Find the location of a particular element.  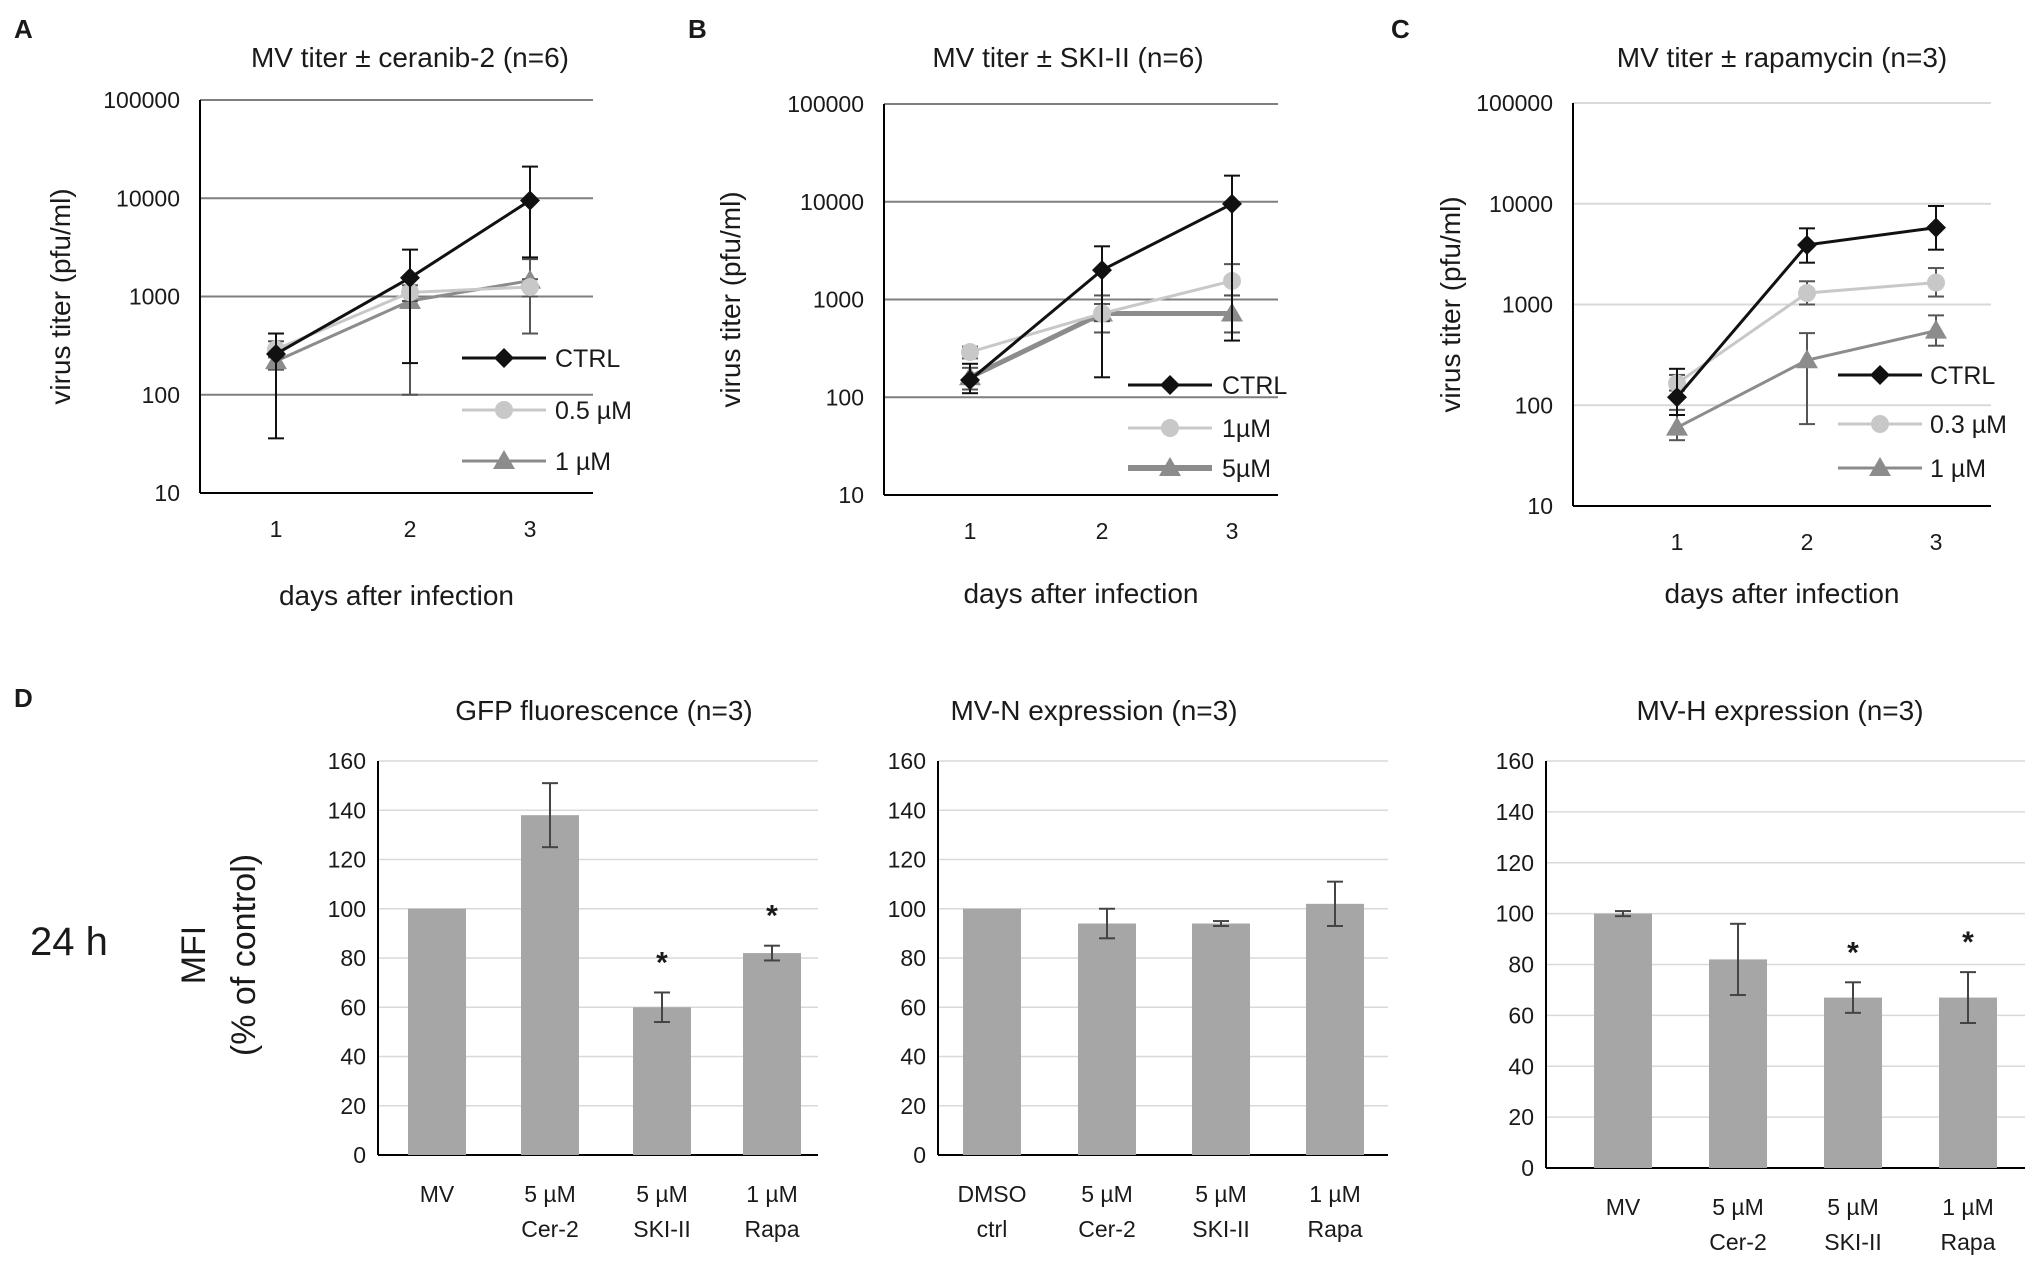

y-tick-label: 80 is located at coordinates (1521, 965).